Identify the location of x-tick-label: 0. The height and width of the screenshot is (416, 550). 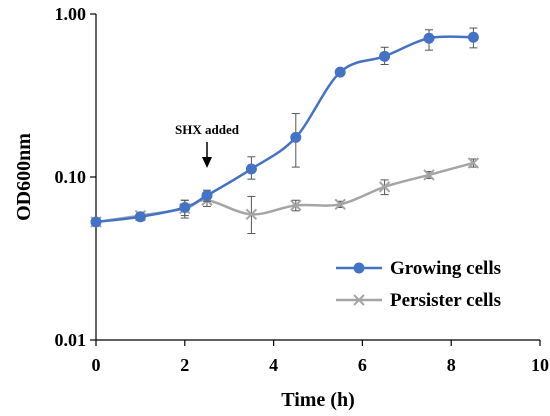
(96, 365).